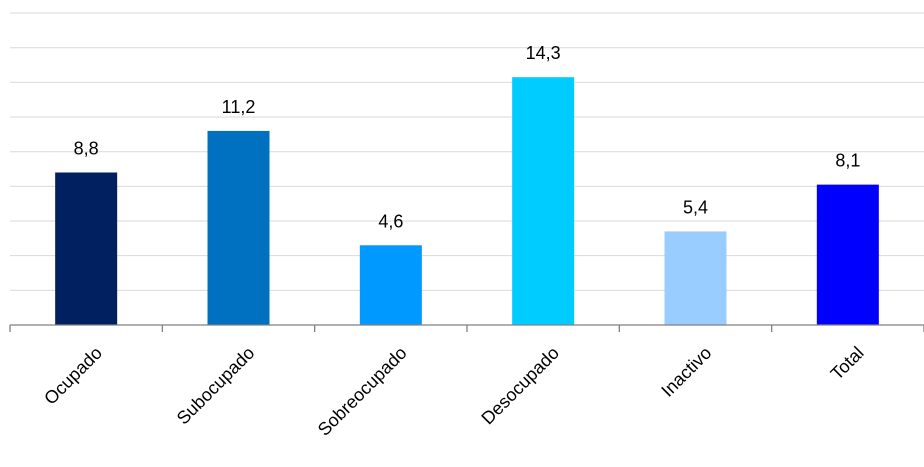 This screenshot has height=467, width=924. I want to click on data-label: 11,2, so click(239, 107).